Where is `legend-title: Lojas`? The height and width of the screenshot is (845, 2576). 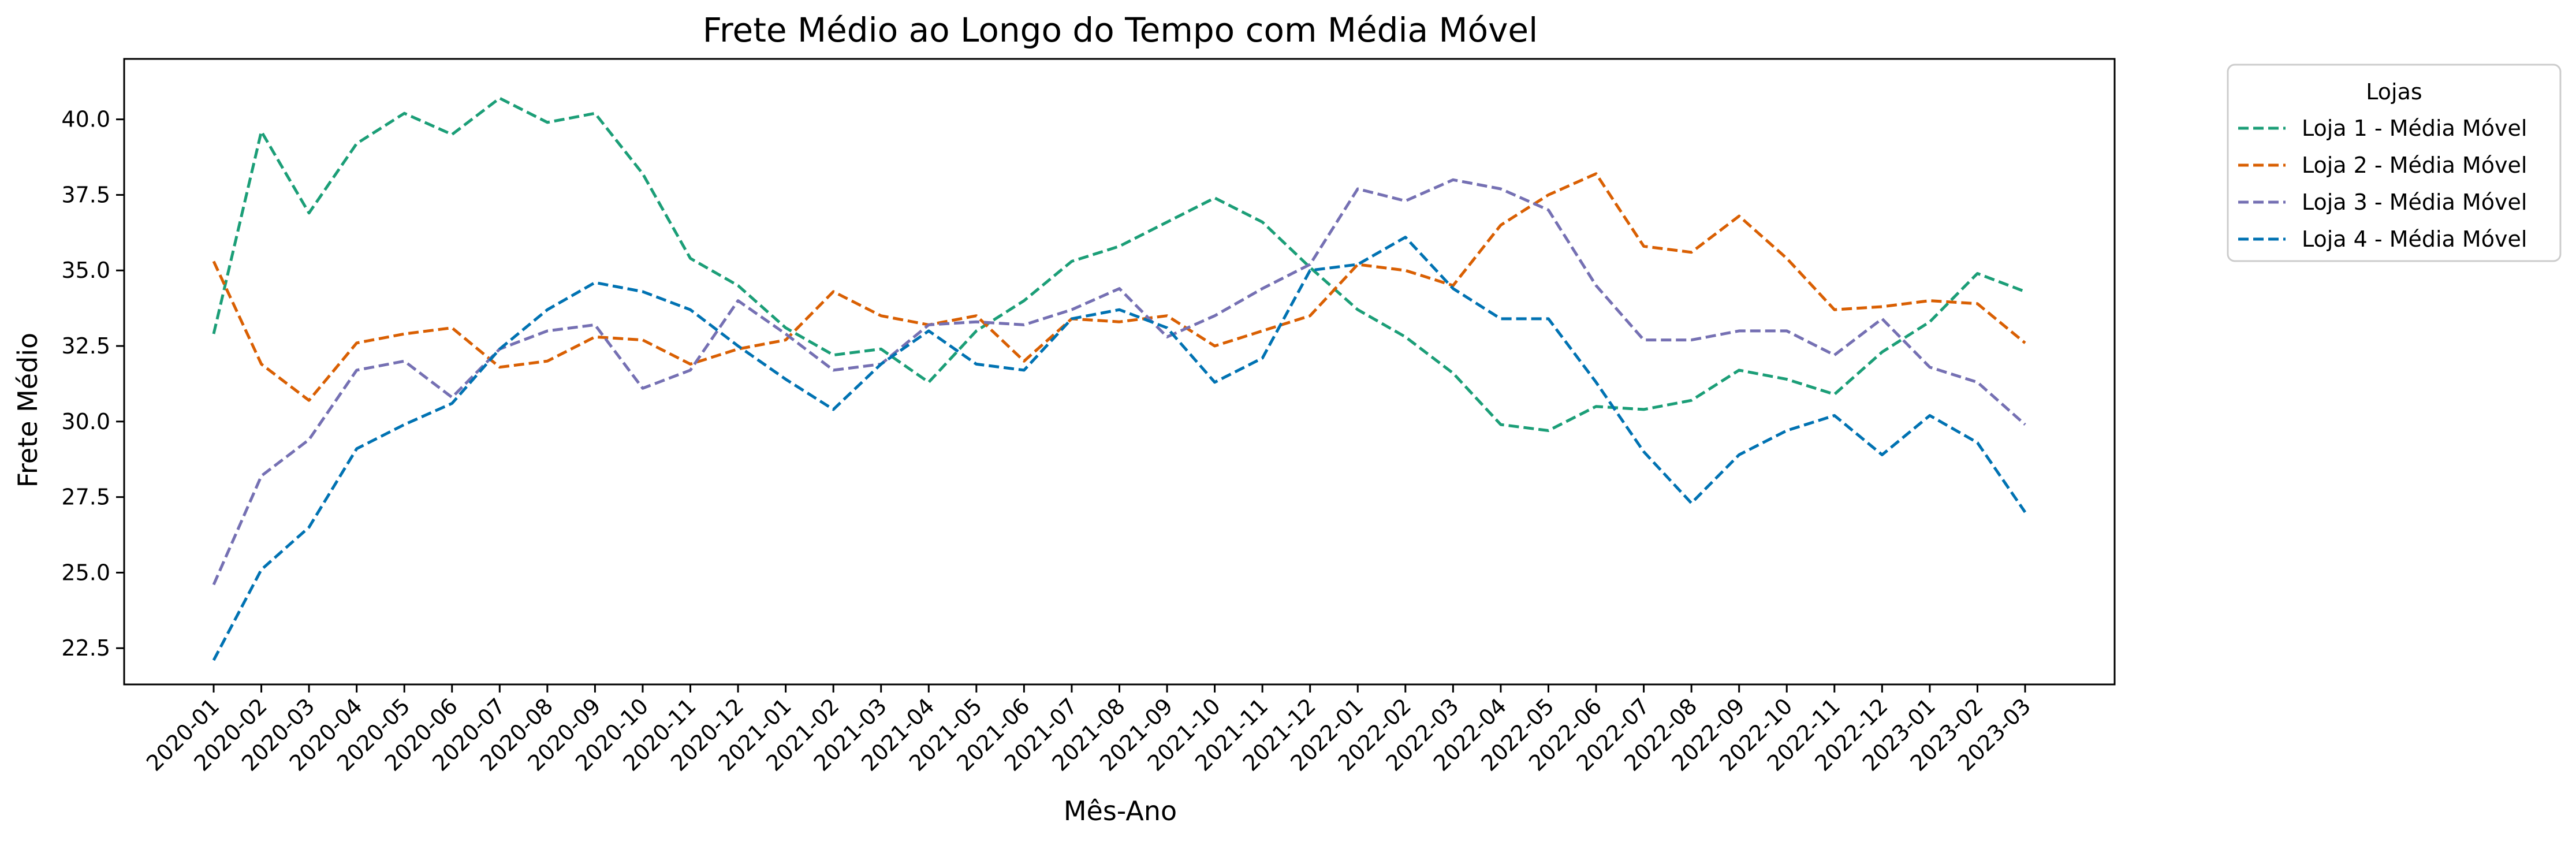 legend-title: Lojas is located at coordinates (2394, 92).